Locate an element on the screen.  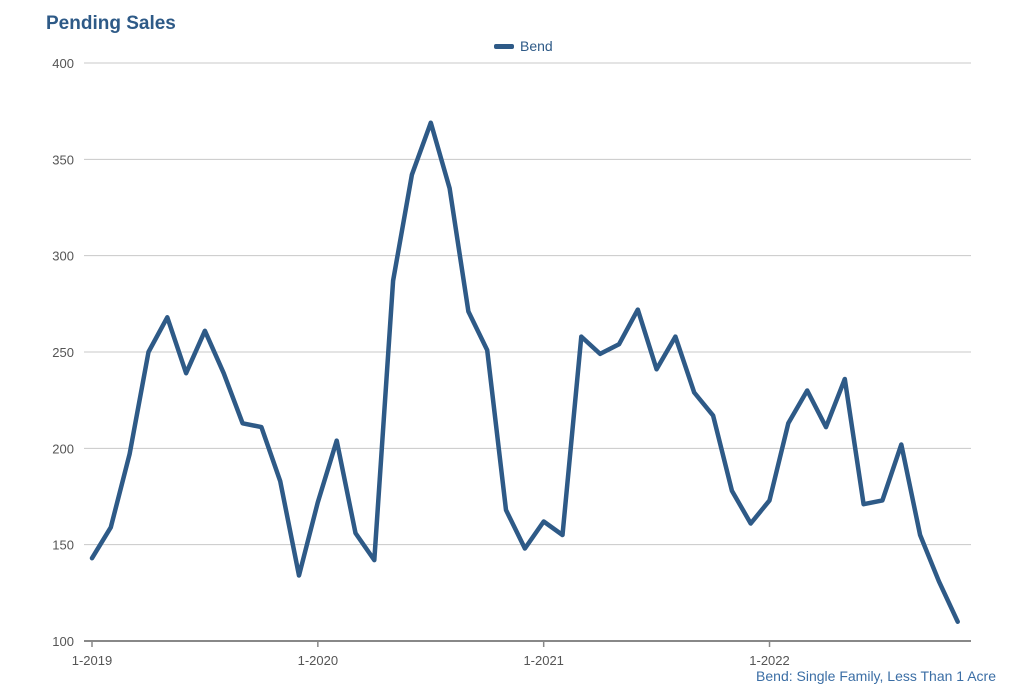
y-tick-label: 150 is located at coordinates (63, 545).